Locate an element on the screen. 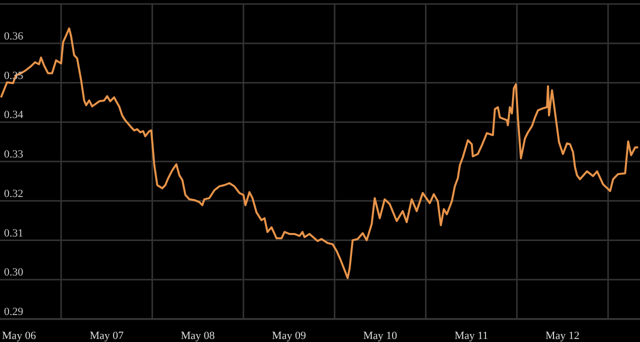 The width and height of the screenshot is (640, 342). x-tick-label: May 10 is located at coordinates (380, 336).